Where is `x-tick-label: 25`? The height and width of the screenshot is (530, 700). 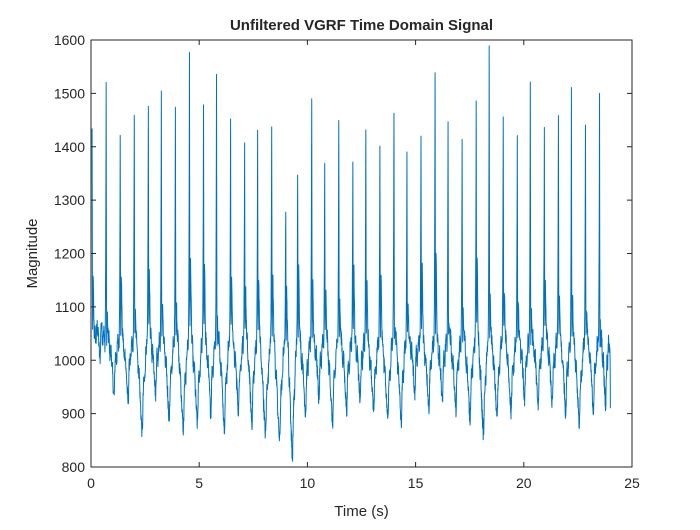
x-tick-label: 25 is located at coordinates (632, 483).